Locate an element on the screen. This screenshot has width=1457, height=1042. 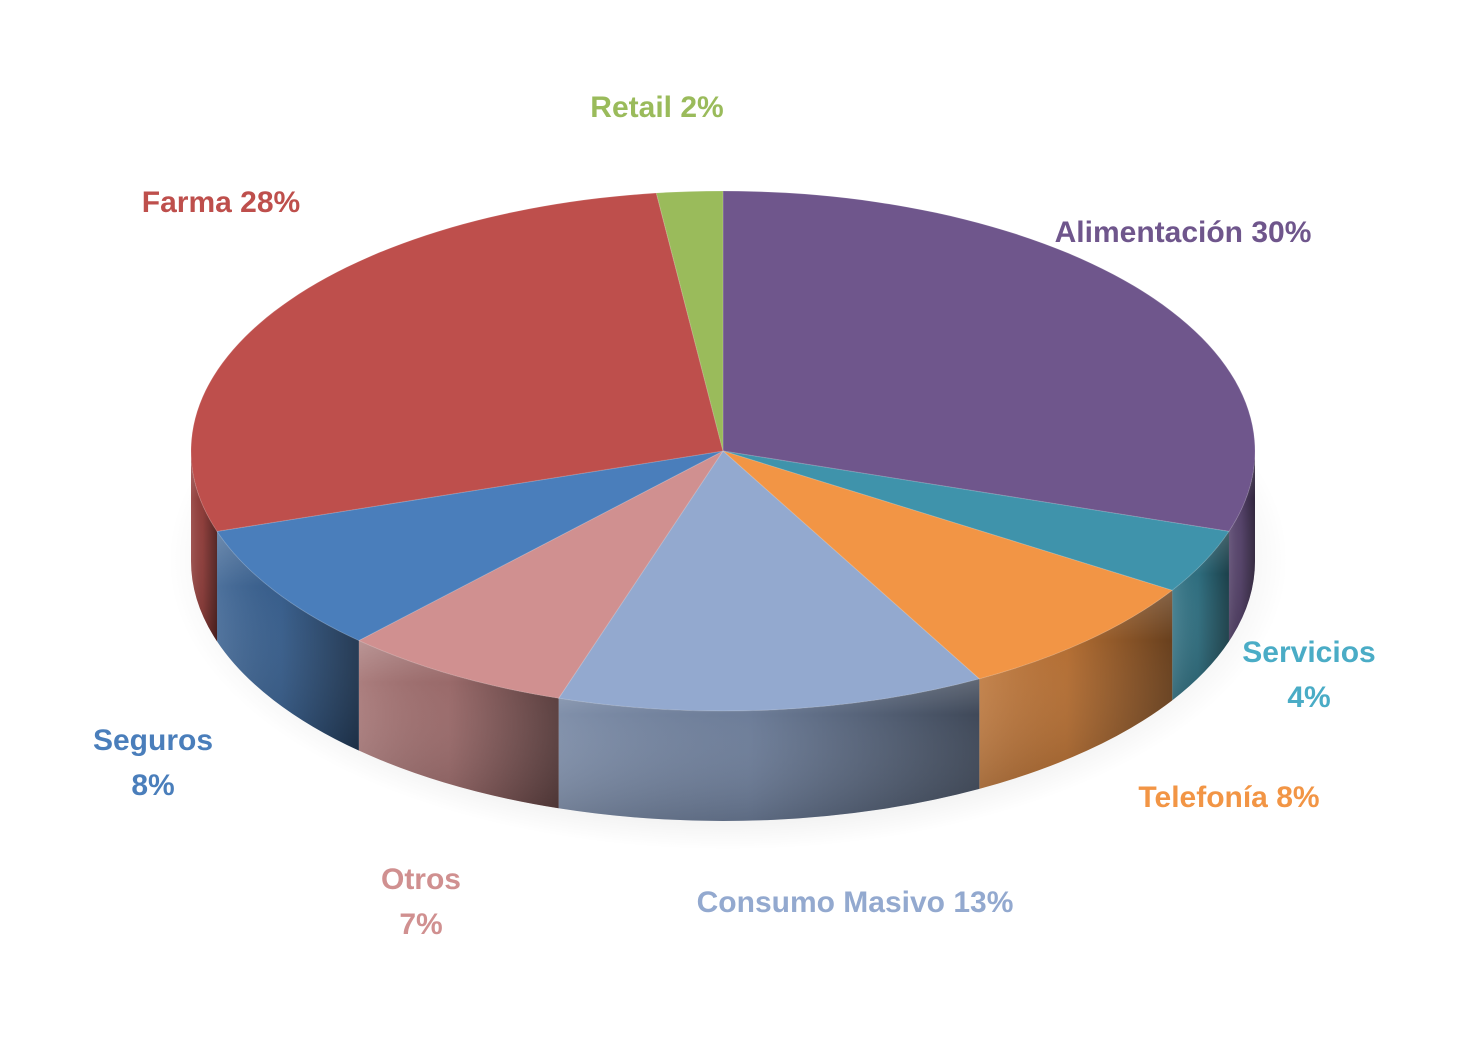
data-label-consumo-masivo: Consumo Masivo 13% is located at coordinates (855, 902).